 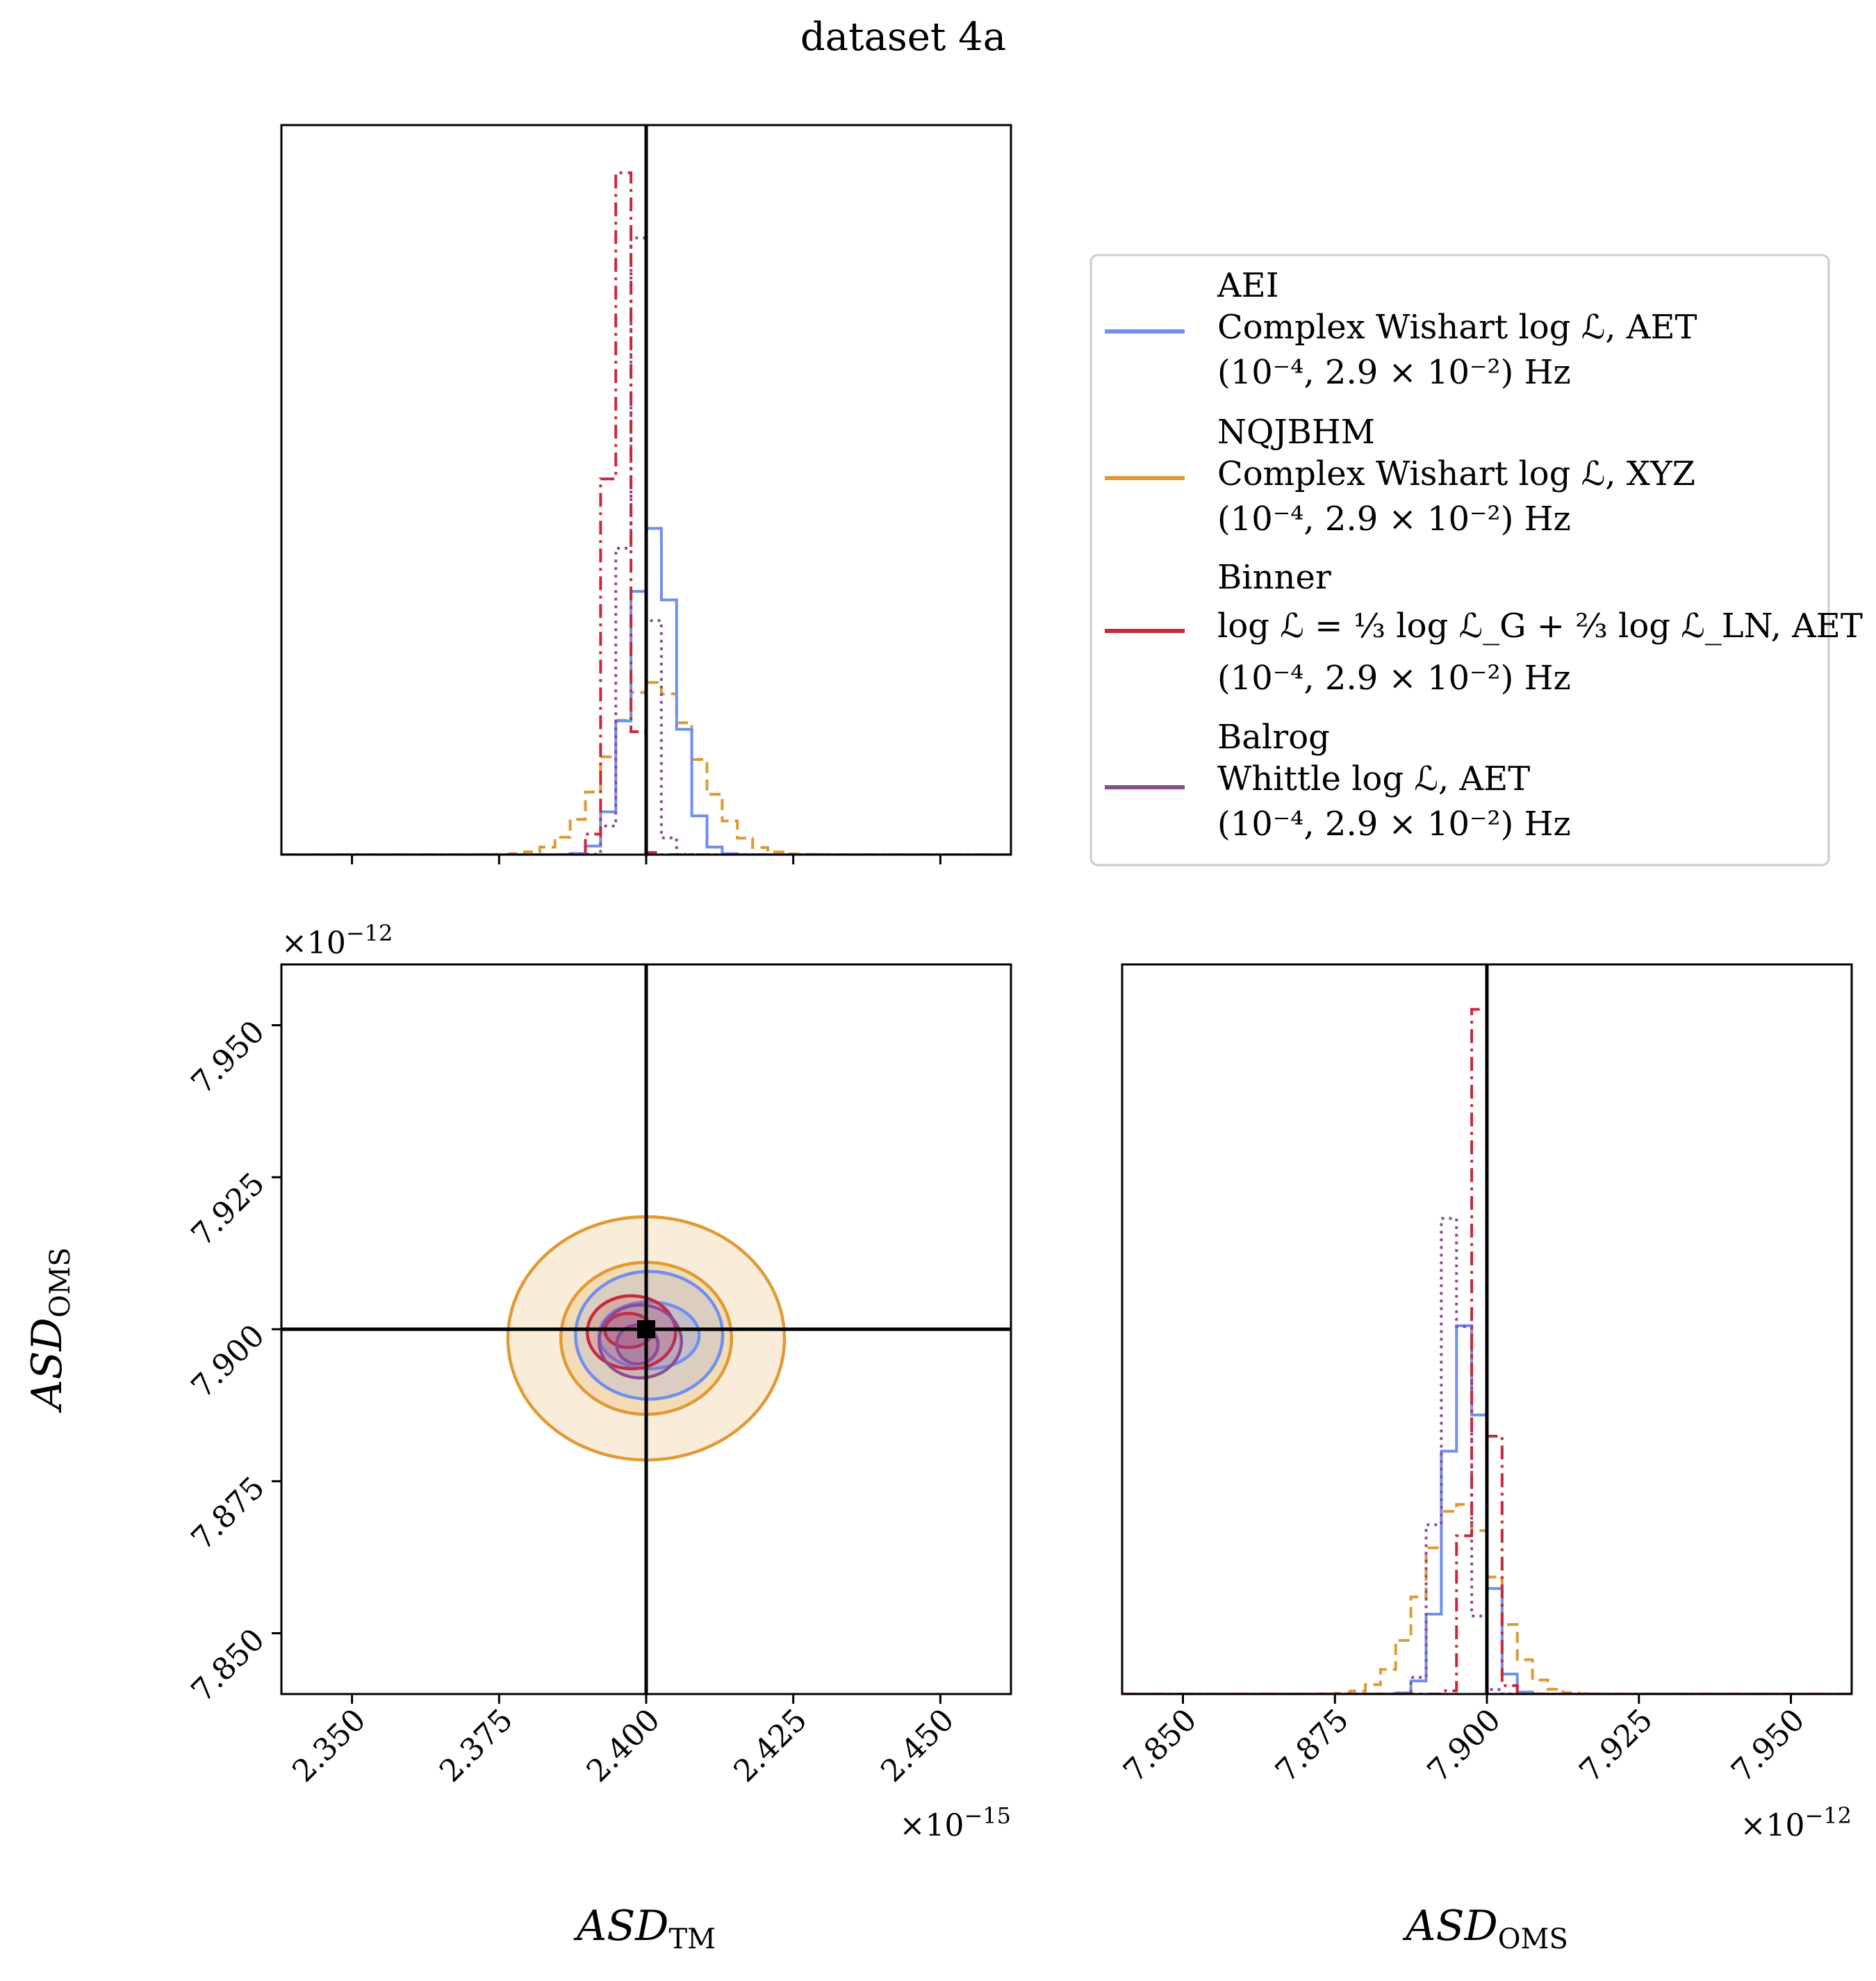 What do you see at coordinates (1540, 626) in the screenshot?
I see `legend-label-binner-method: log ℒ = ⅓ log ℒ_G + ⅔ log ℒ_LN, AET` at bounding box center [1540, 626].